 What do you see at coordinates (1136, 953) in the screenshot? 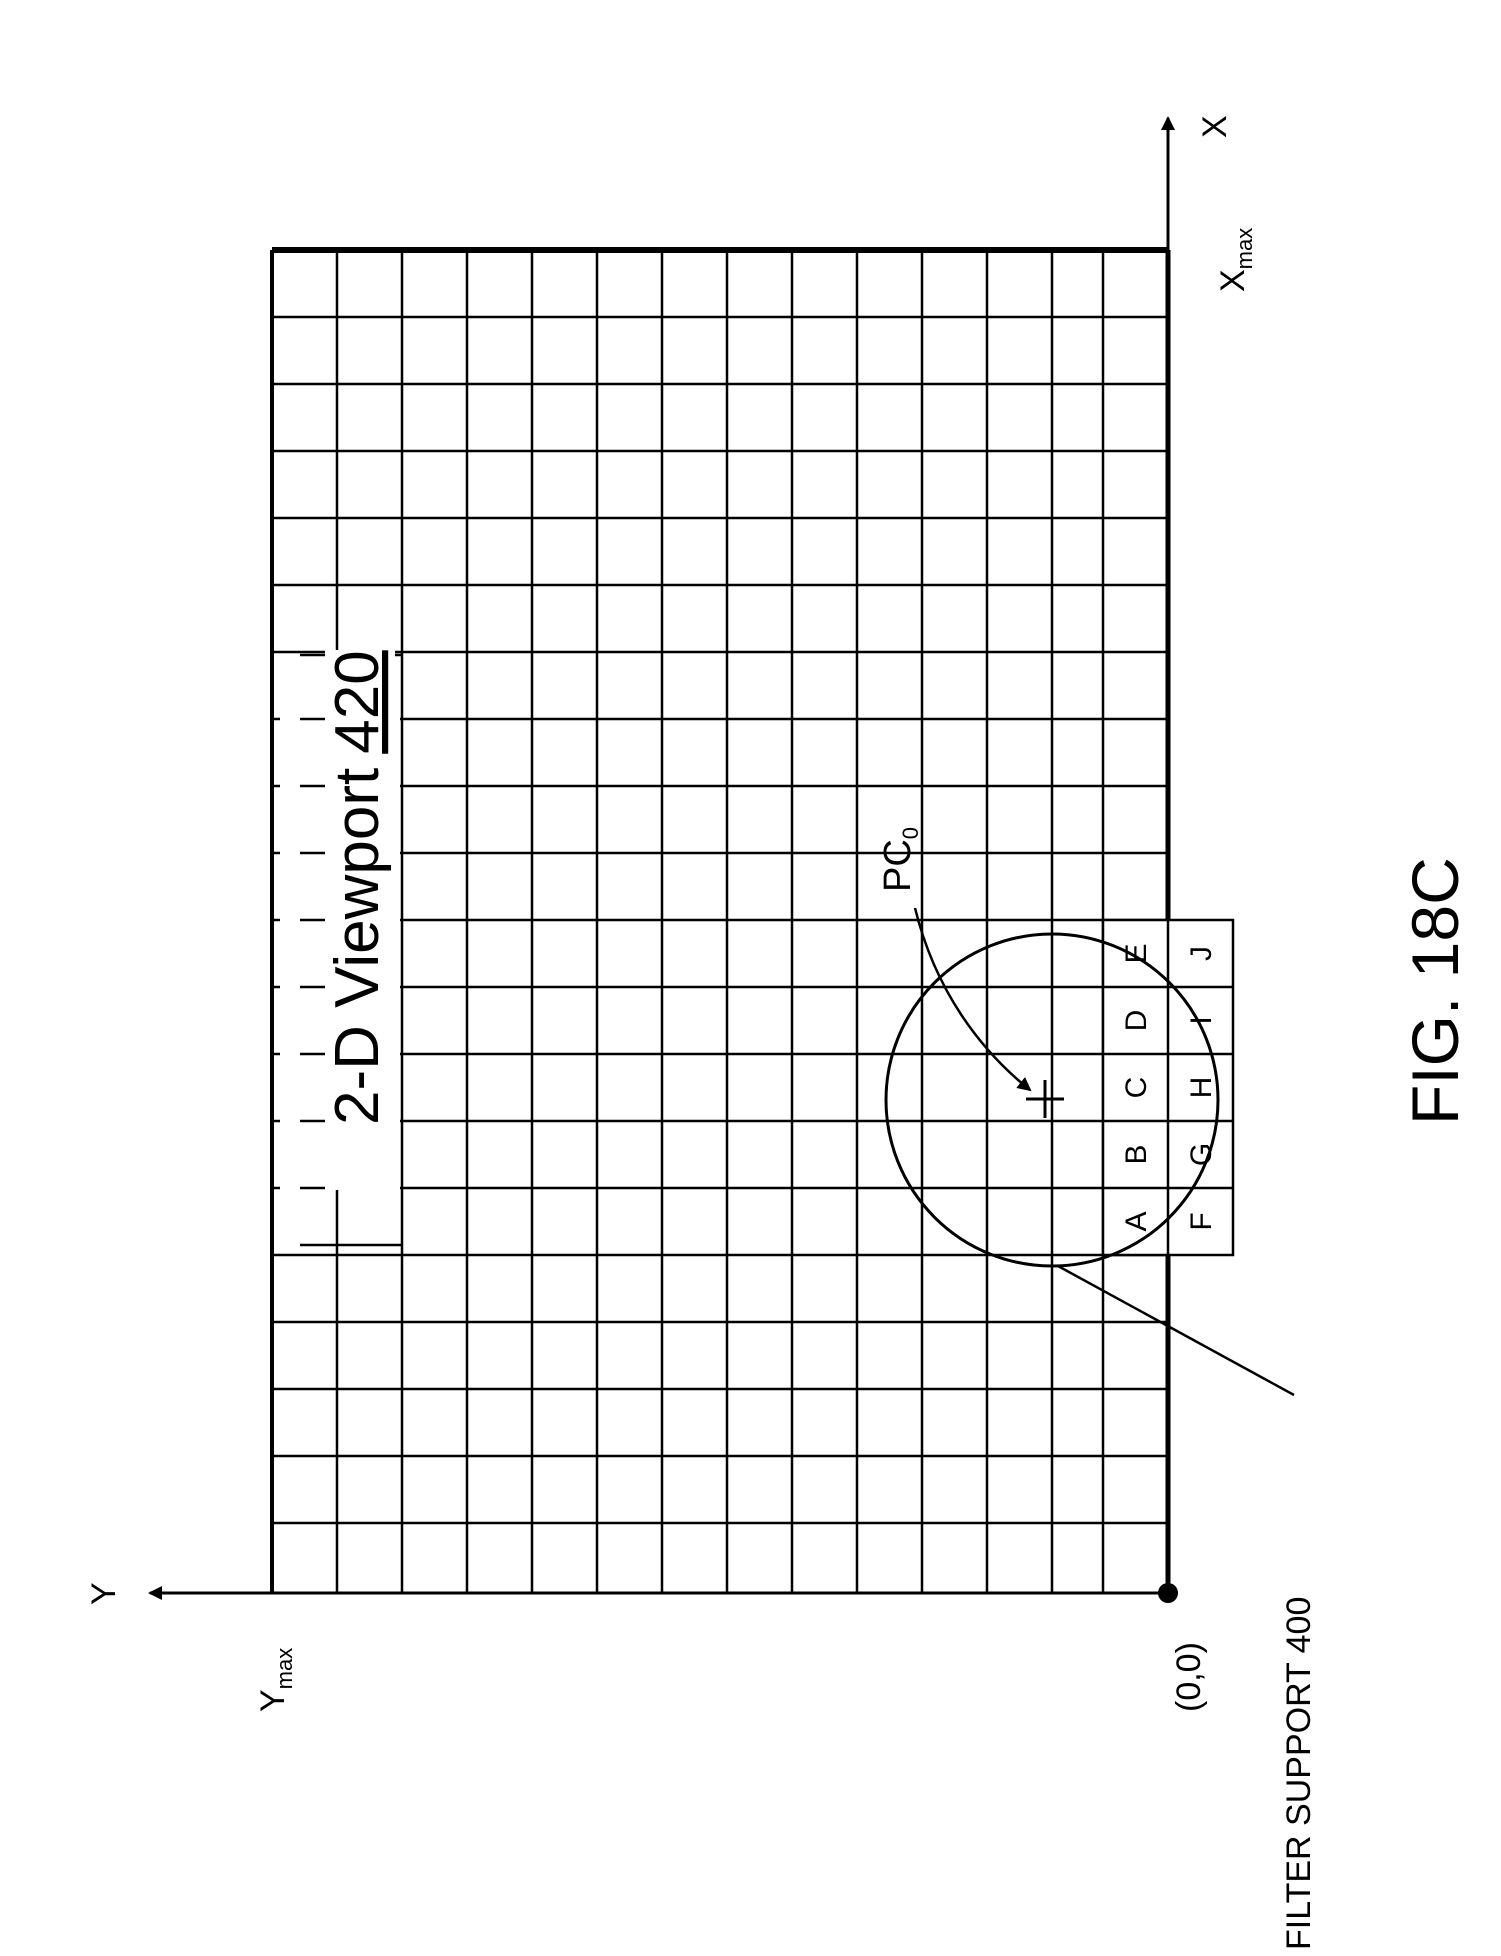
I see `sample-cell-label: E` at bounding box center [1136, 953].